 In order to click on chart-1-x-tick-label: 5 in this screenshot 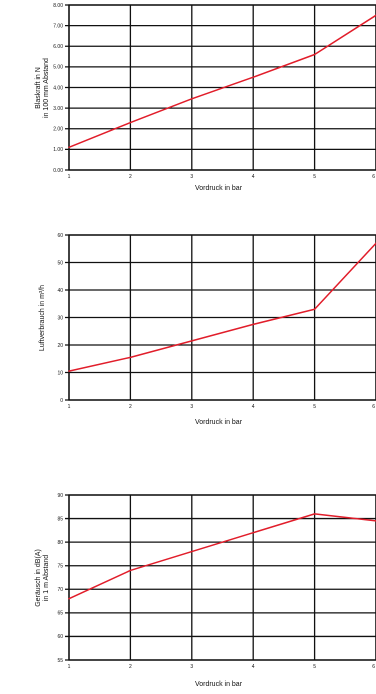, I will do `click(314, 177)`.